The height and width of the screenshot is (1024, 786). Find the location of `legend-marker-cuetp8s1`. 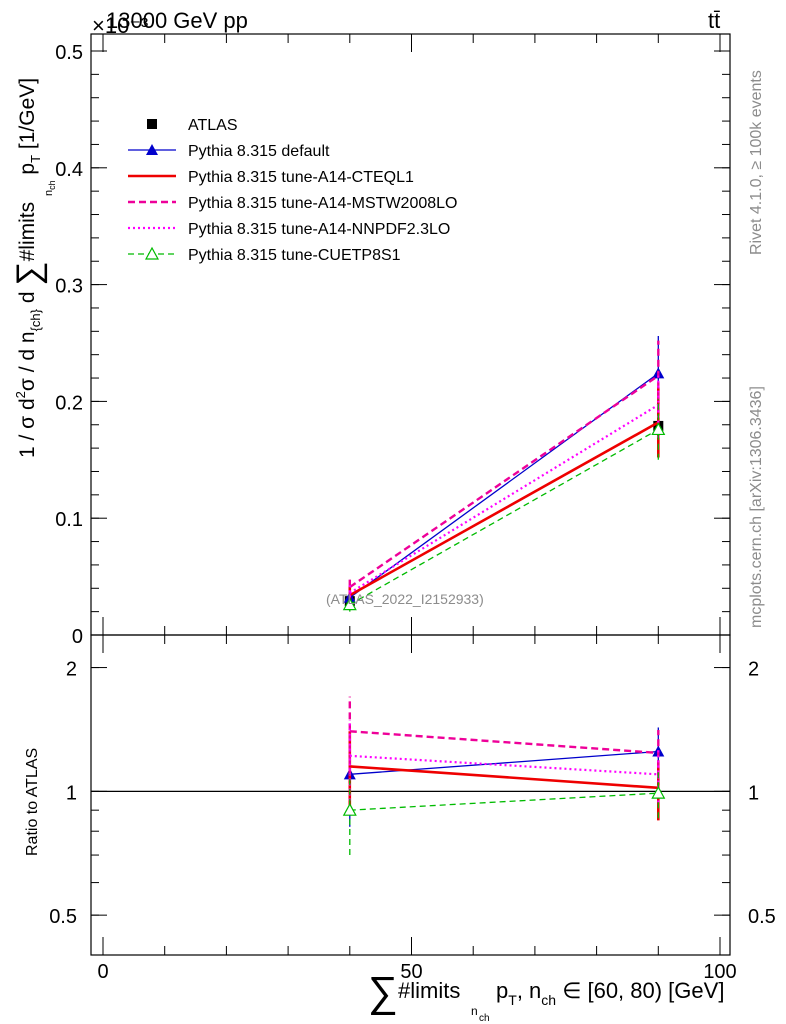

legend-marker-cuetp8s1 is located at coordinates (152, 253).